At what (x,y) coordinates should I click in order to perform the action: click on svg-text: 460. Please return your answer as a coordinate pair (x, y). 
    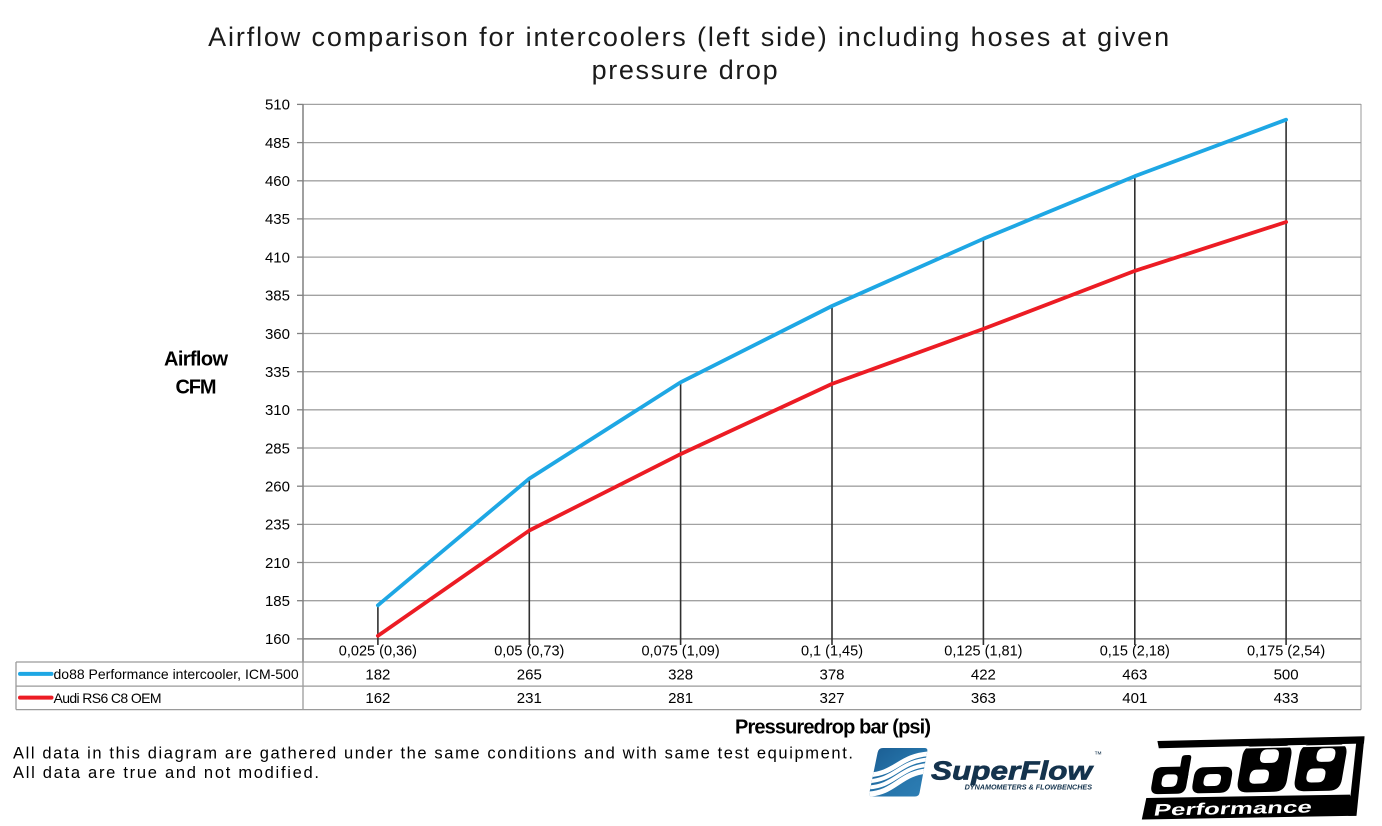
    Looking at the image, I should click on (277, 181).